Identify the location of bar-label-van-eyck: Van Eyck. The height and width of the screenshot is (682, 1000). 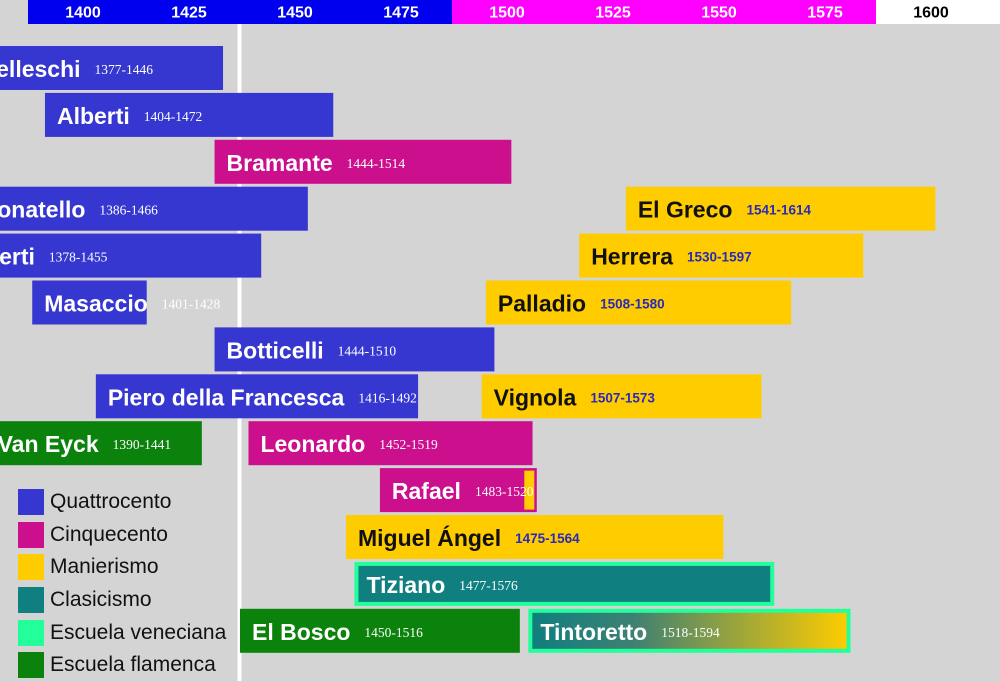
(49, 444).